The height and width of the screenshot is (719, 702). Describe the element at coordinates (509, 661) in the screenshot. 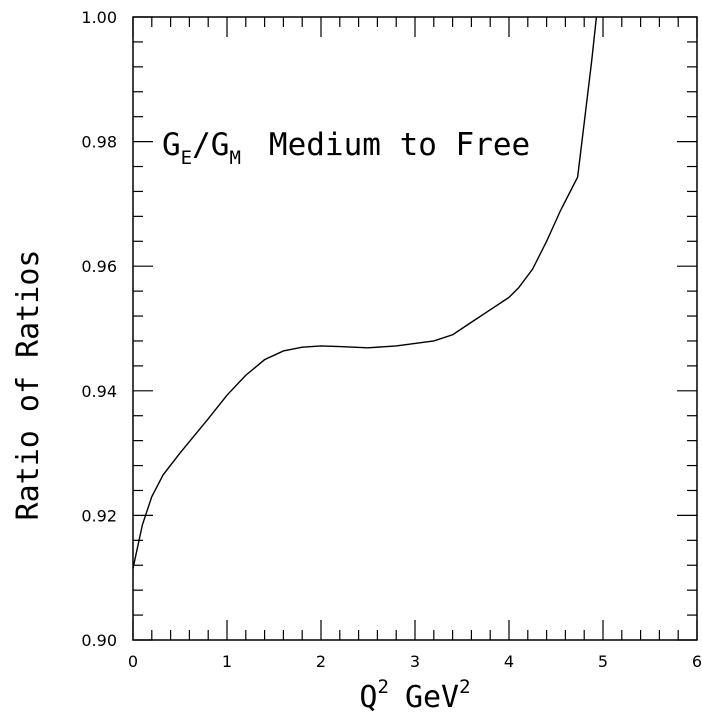

I see `x-tick-label: 4` at that location.